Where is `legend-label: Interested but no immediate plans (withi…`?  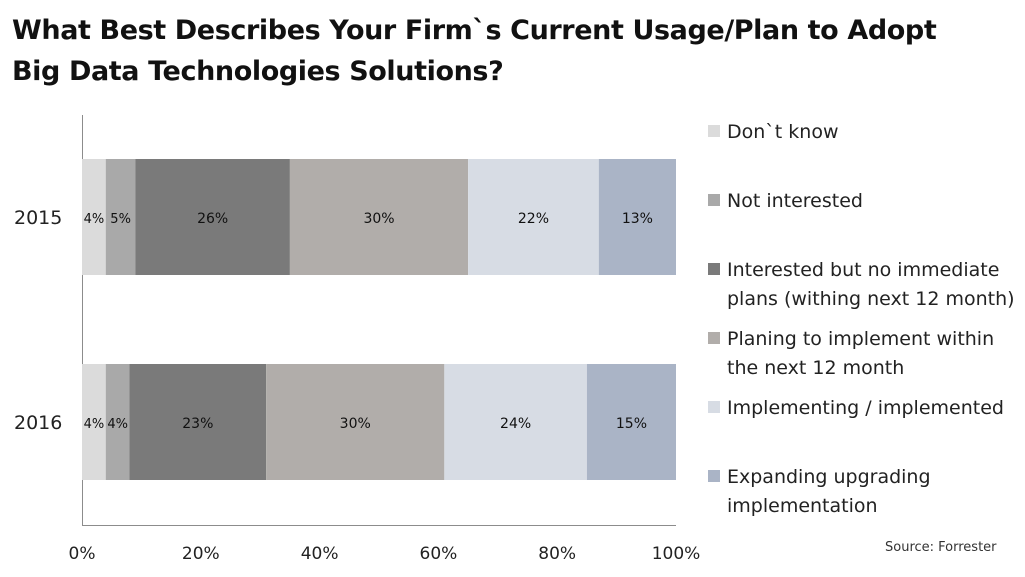 legend-label: Interested but no immediate plans (withi… is located at coordinates (871, 284).